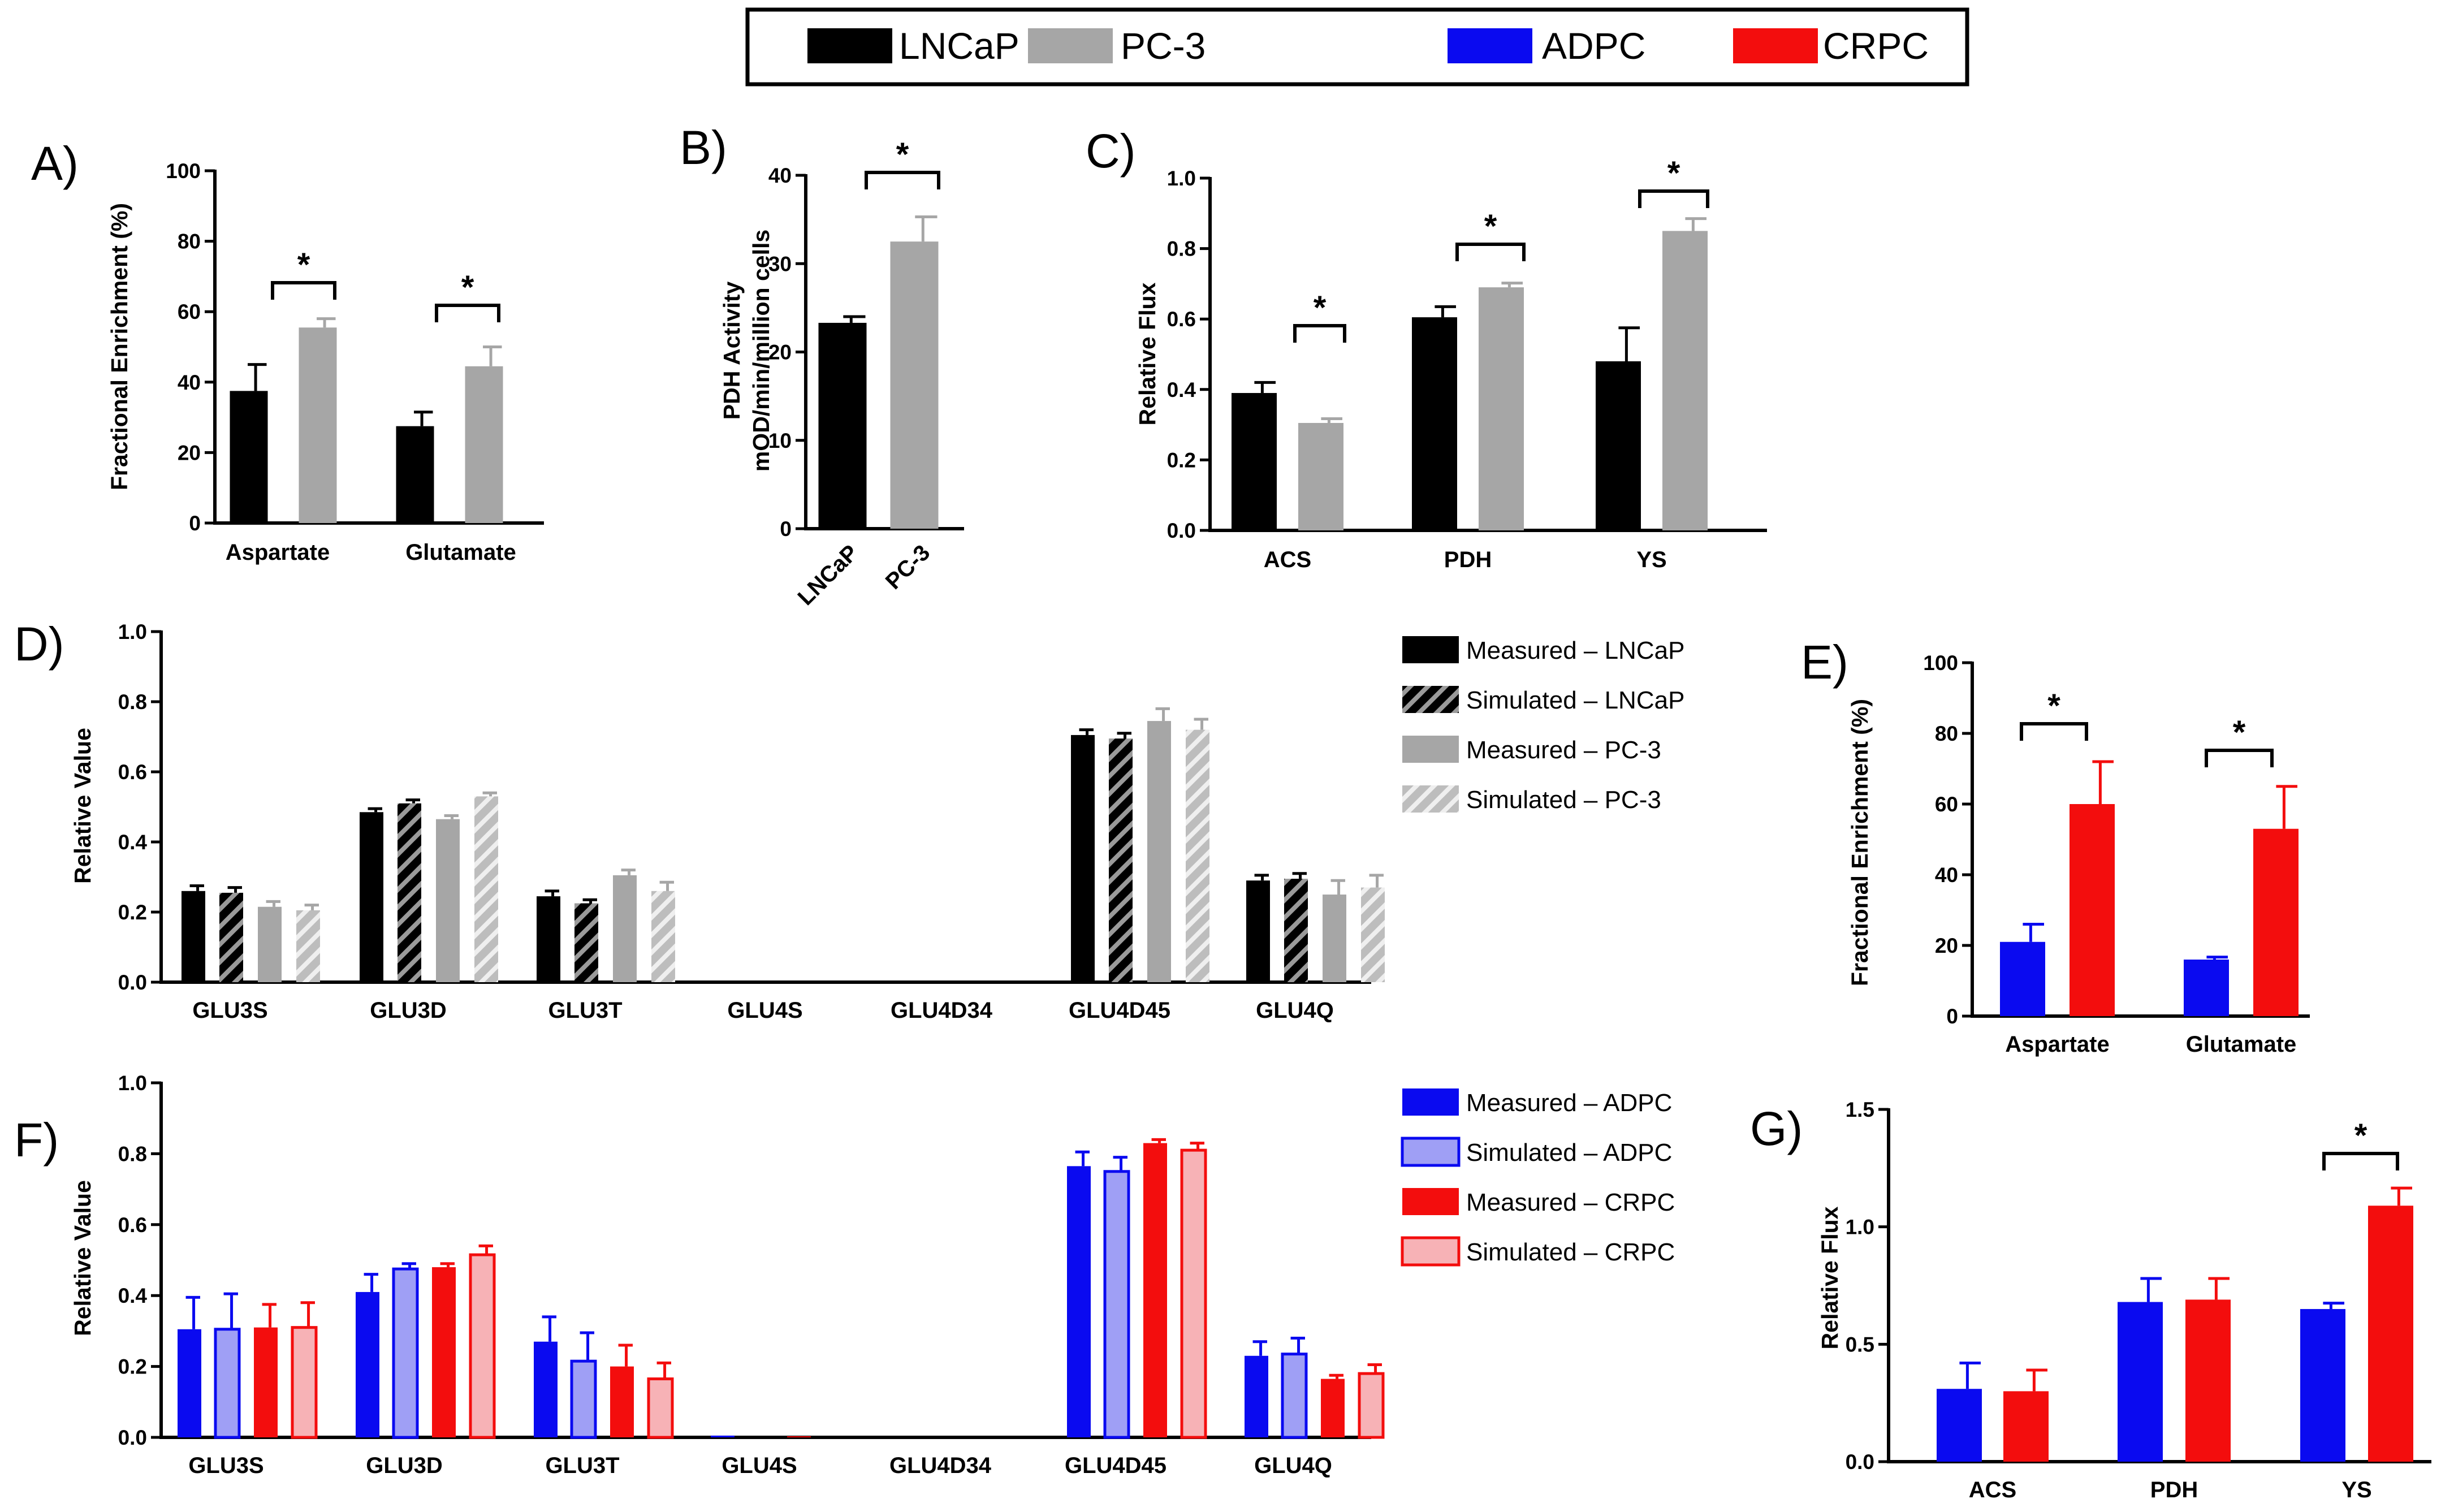 This screenshot has height=1512, width=2441. Describe the element at coordinates (761, 351) in the screenshot. I see `panel-b-ylabel-line: mOD/min/million cells` at that location.